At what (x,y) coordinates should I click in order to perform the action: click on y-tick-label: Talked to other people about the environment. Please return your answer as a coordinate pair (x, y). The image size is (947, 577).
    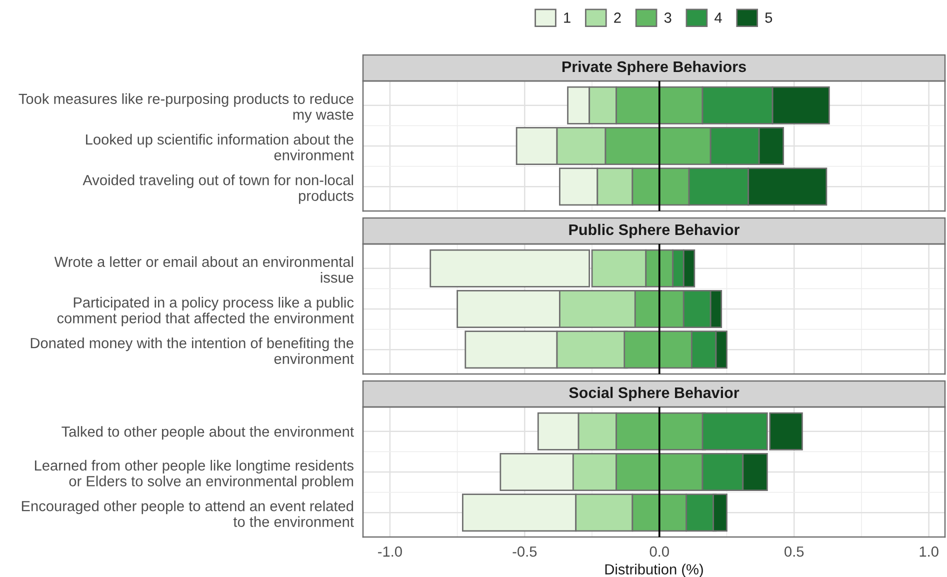
    Looking at the image, I should click on (208, 433).